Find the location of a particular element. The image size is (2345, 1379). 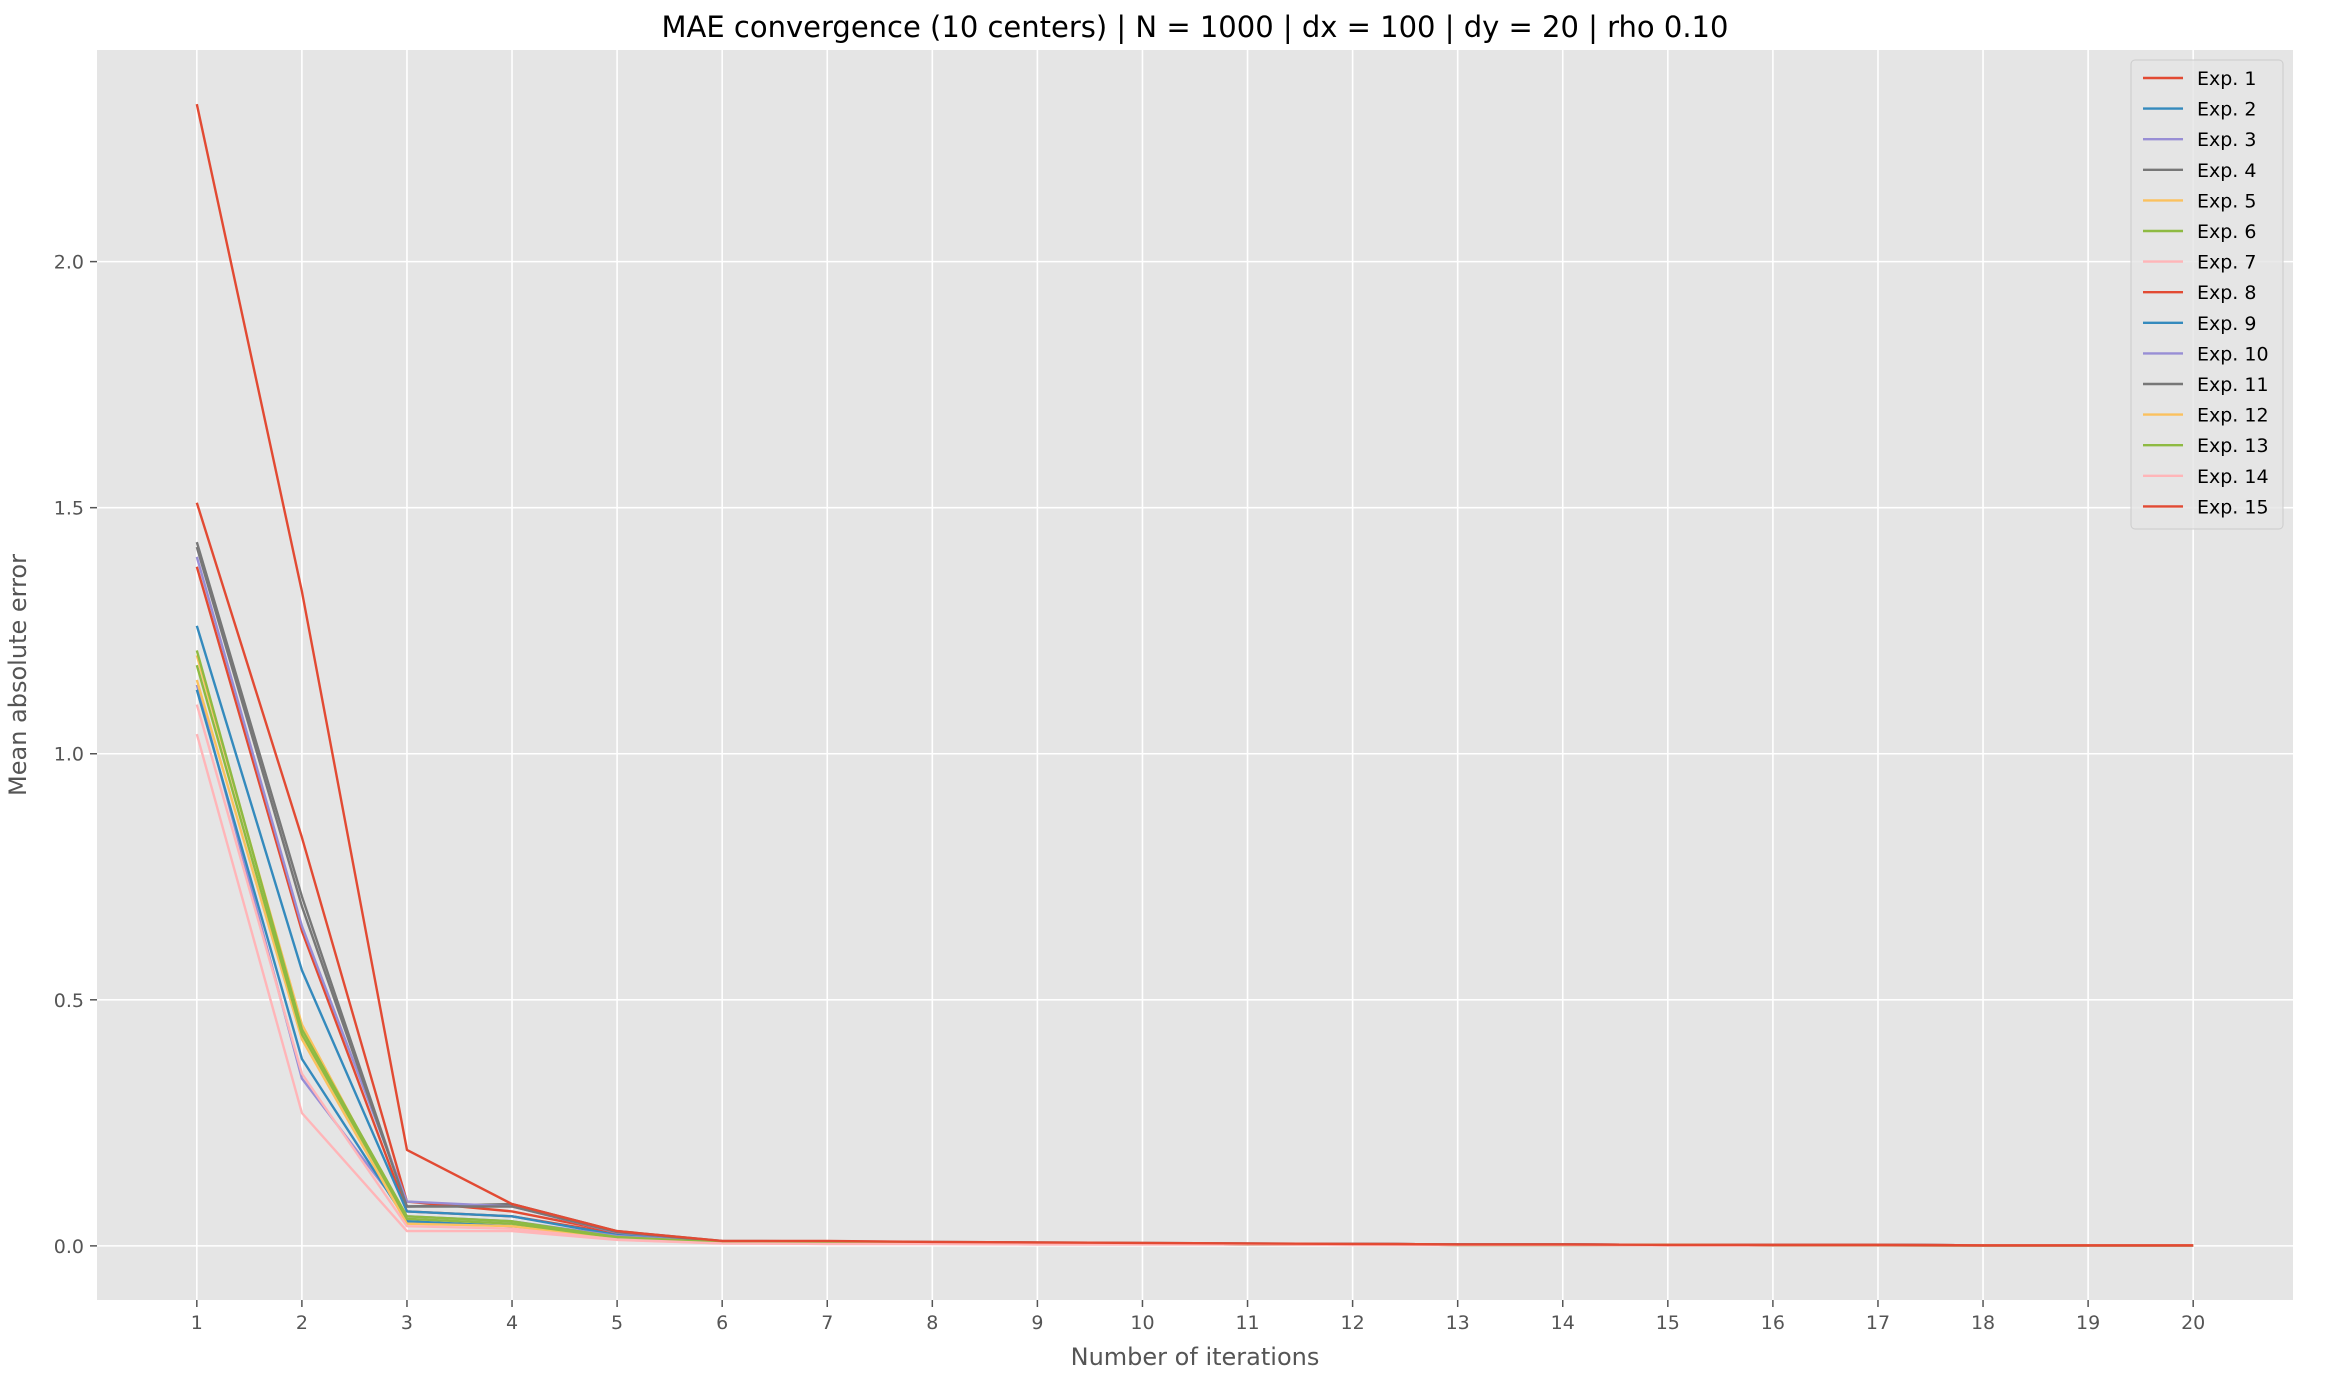

x-tick-label: 15 is located at coordinates (1668, 1323).